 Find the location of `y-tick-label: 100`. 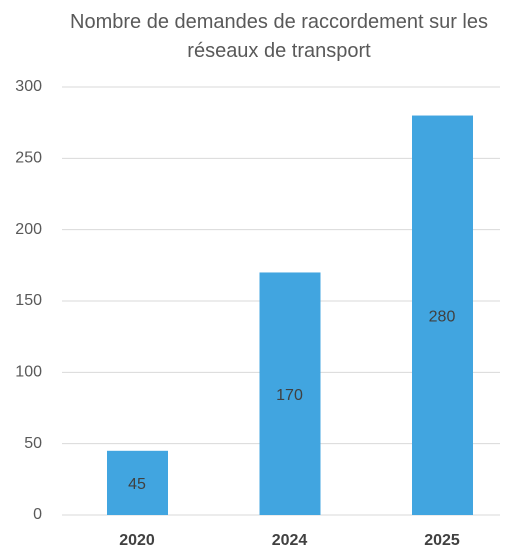

y-tick-label: 100 is located at coordinates (28, 372).